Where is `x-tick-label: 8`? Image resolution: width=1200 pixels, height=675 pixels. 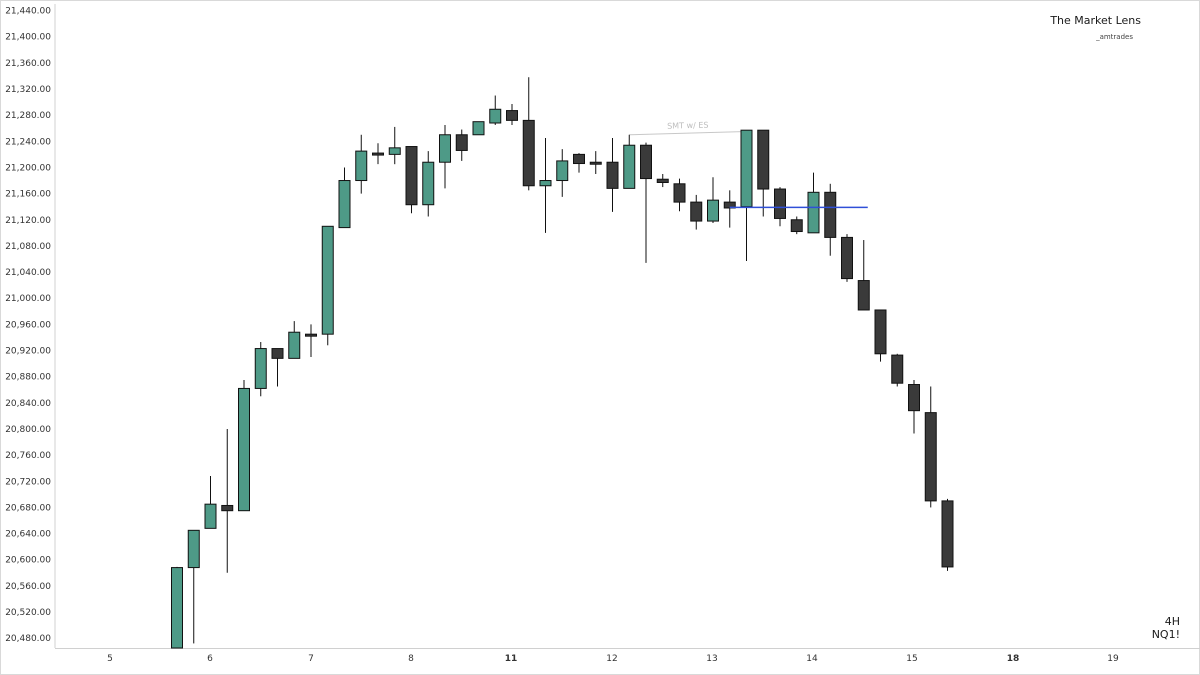 x-tick-label: 8 is located at coordinates (411, 659).